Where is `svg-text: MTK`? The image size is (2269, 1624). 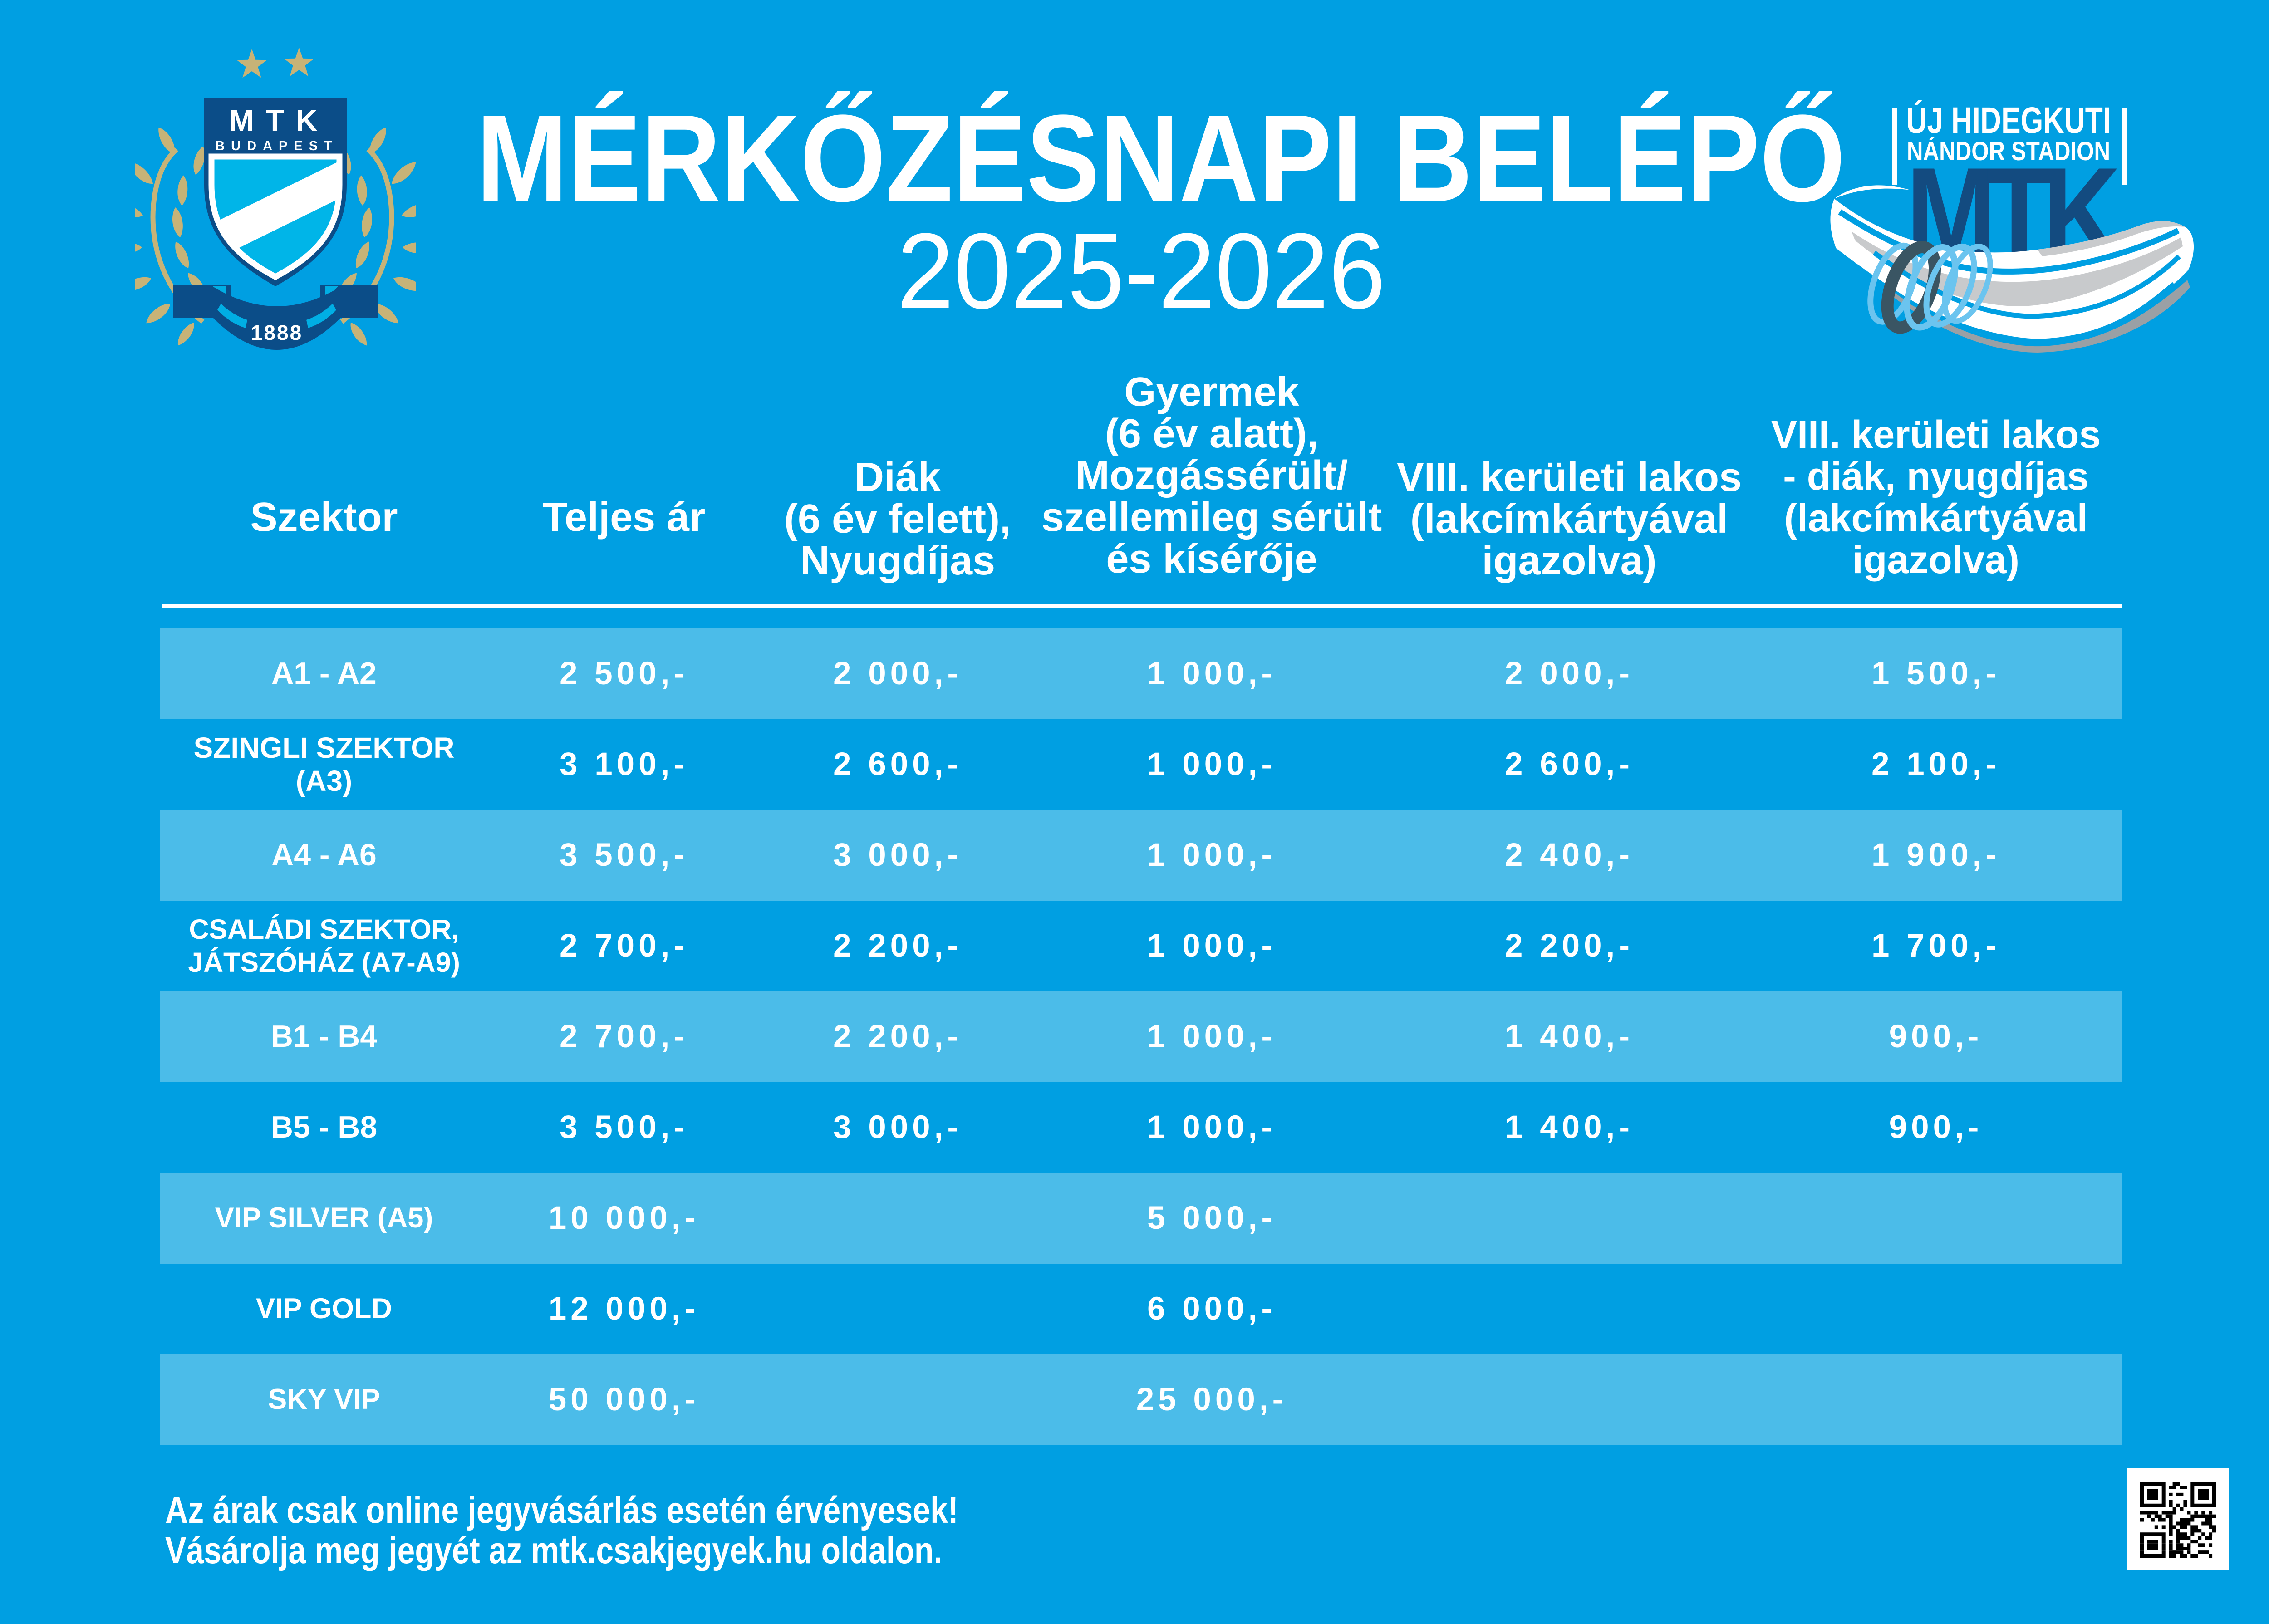
svg-text: MTK is located at coordinates (279, 120).